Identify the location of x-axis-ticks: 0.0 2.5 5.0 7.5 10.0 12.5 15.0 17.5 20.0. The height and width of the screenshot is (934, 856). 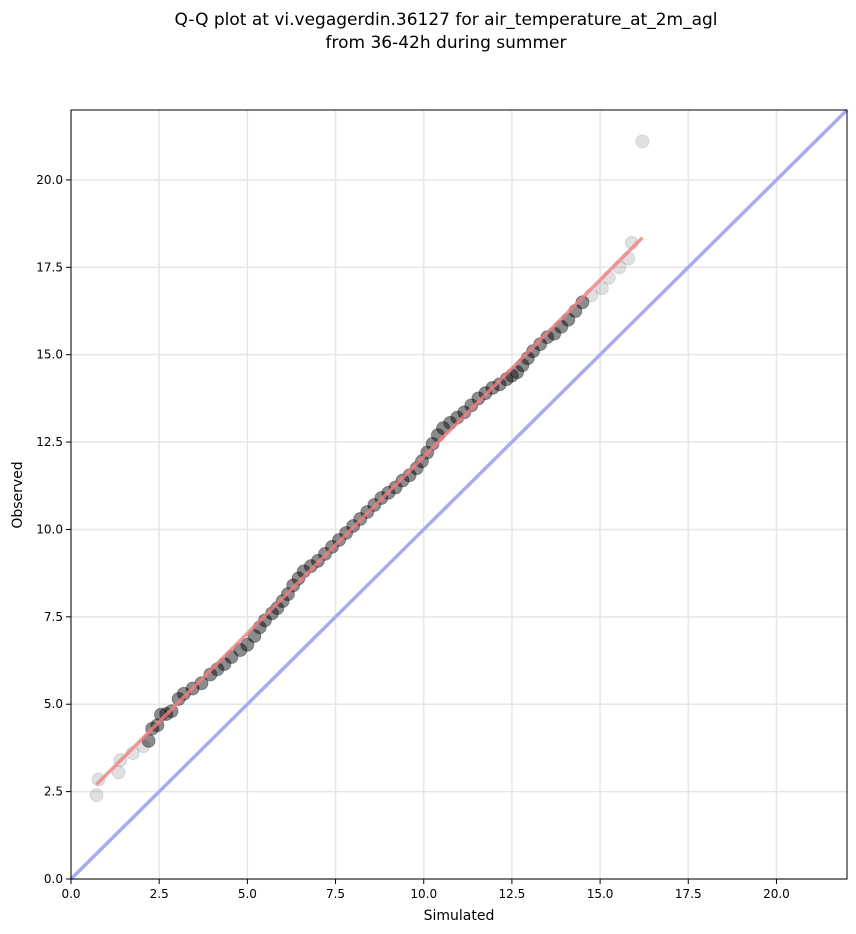
(425, 890).